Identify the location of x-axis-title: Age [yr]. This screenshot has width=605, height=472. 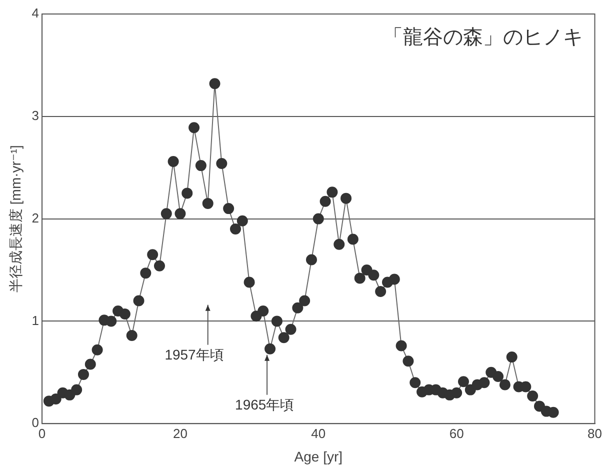
(318, 456).